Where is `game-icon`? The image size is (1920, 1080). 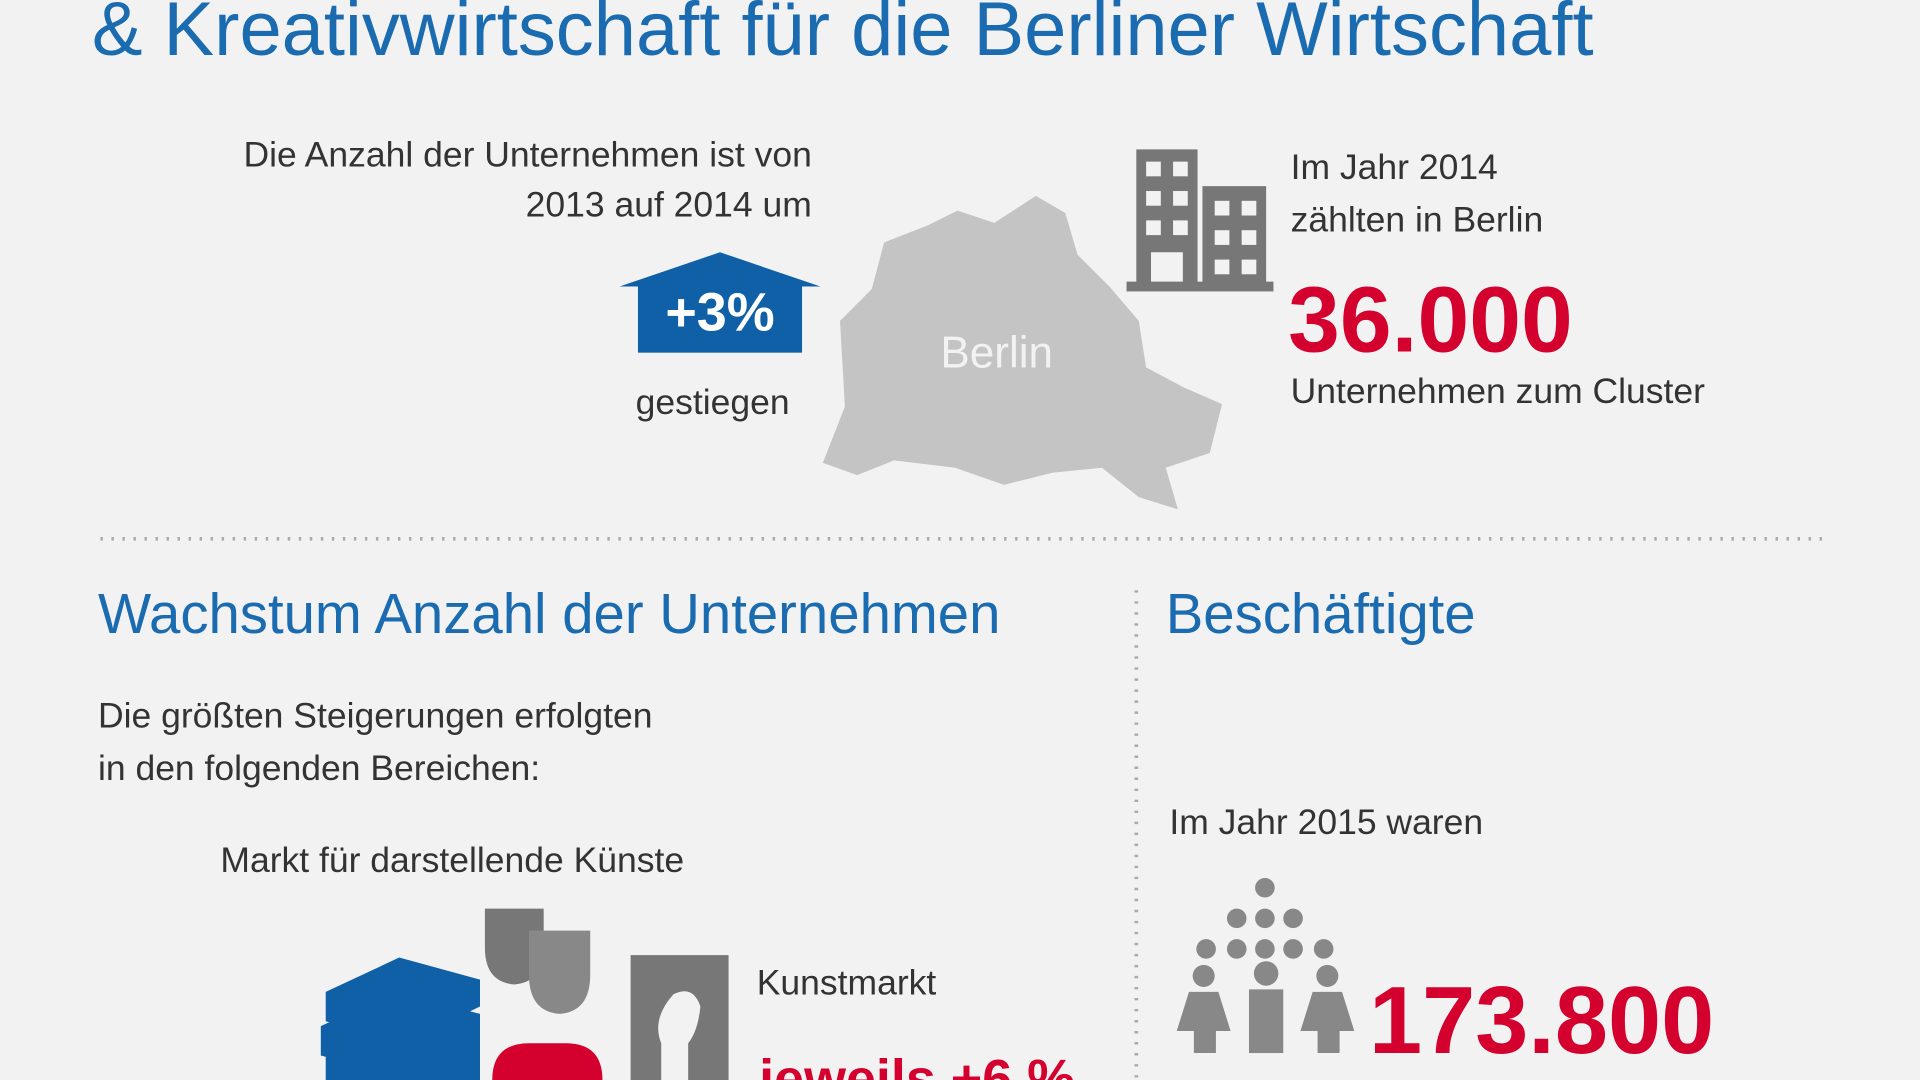 game-icon is located at coordinates (547, 1061).